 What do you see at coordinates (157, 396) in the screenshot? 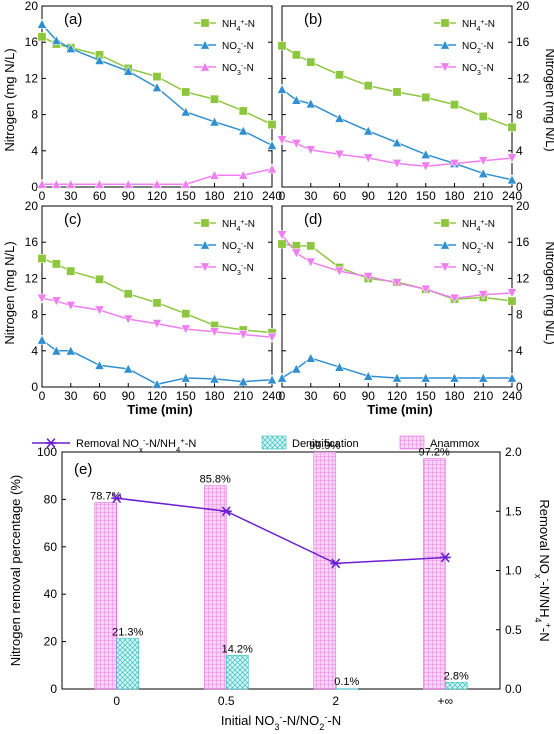
I see `x-tick-label: 120` at bounding box center [157, 396].